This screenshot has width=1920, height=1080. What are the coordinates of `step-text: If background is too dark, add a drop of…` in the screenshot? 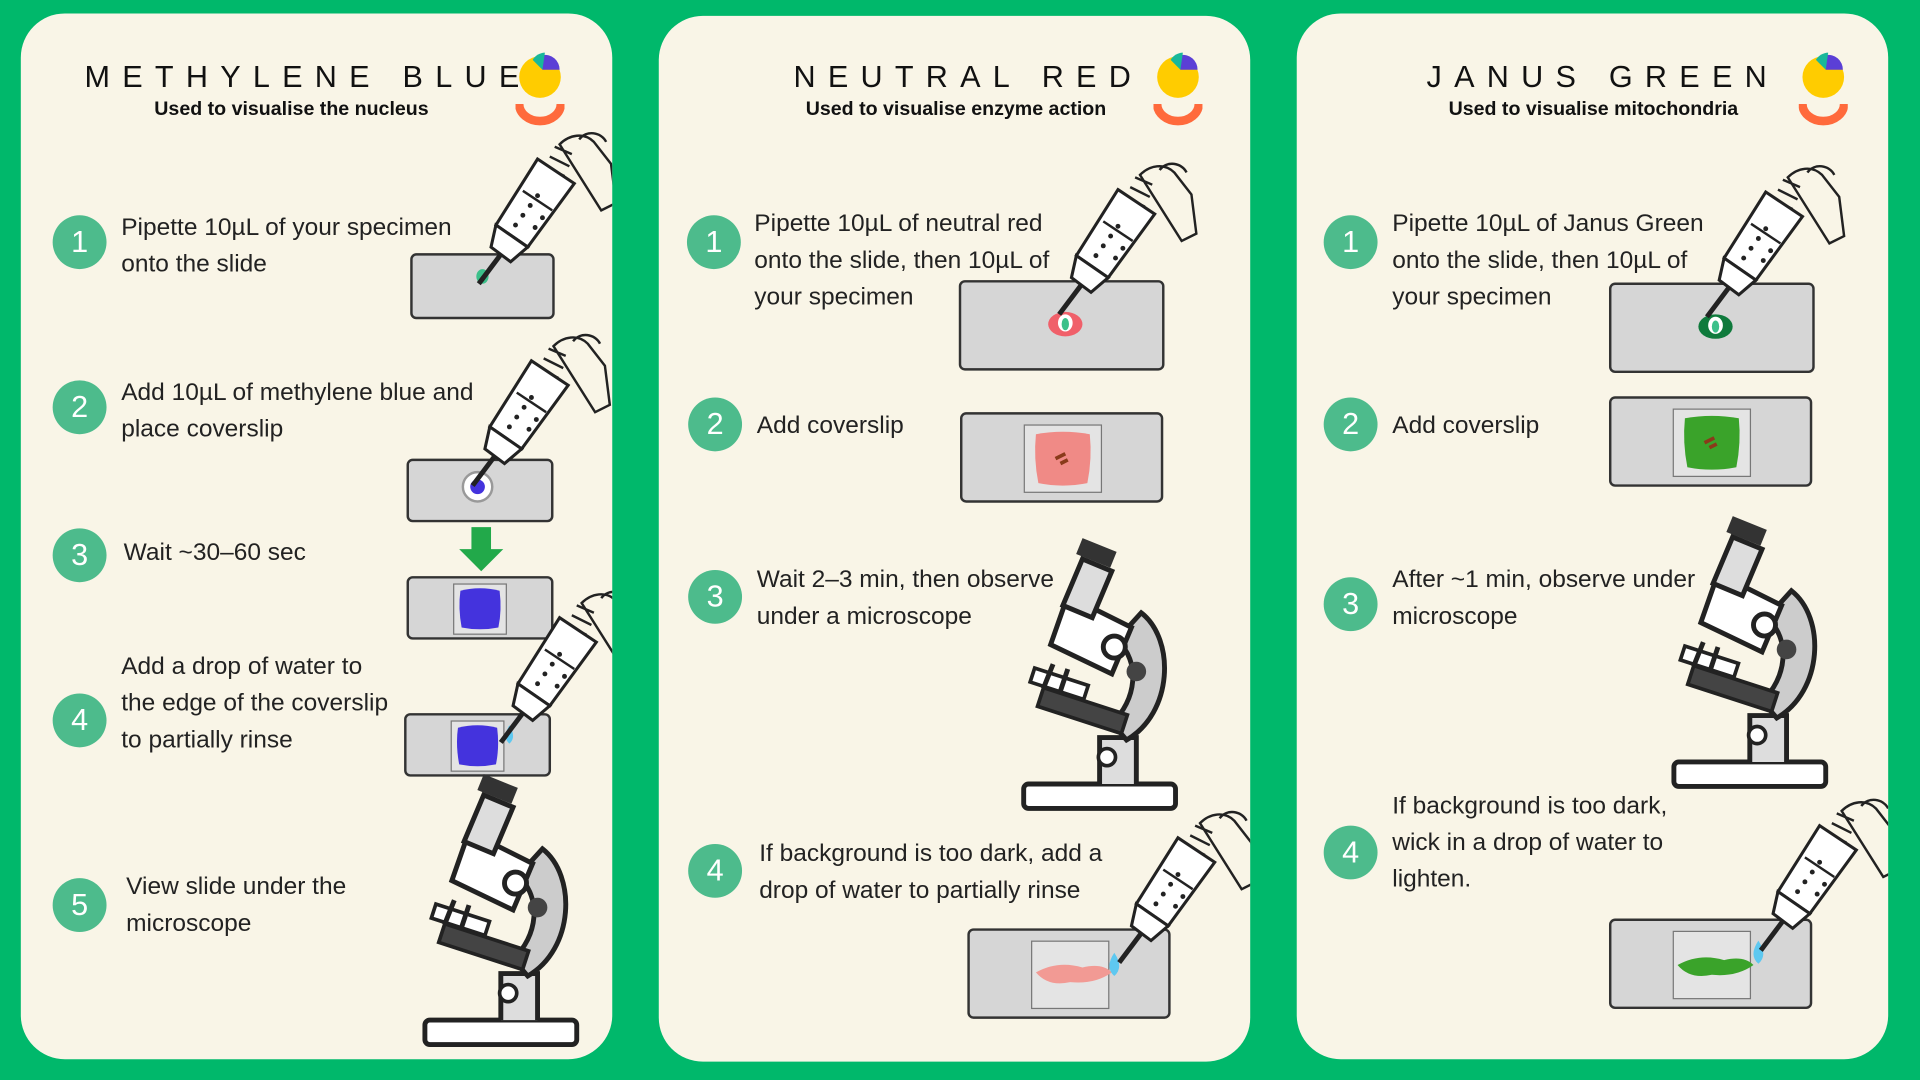 It's located at (931, 872).